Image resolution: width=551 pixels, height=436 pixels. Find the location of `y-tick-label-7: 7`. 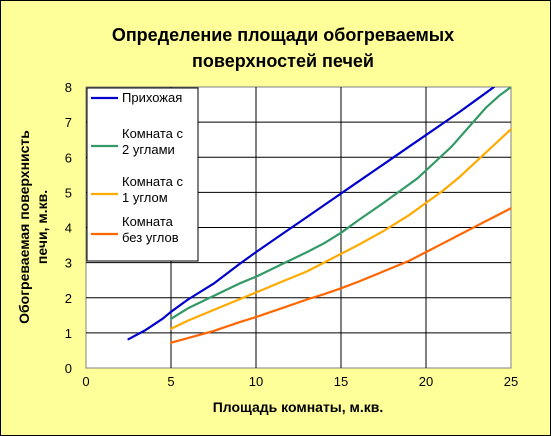

y-tick-label-7: 7 is located at coordinates (68, 122).